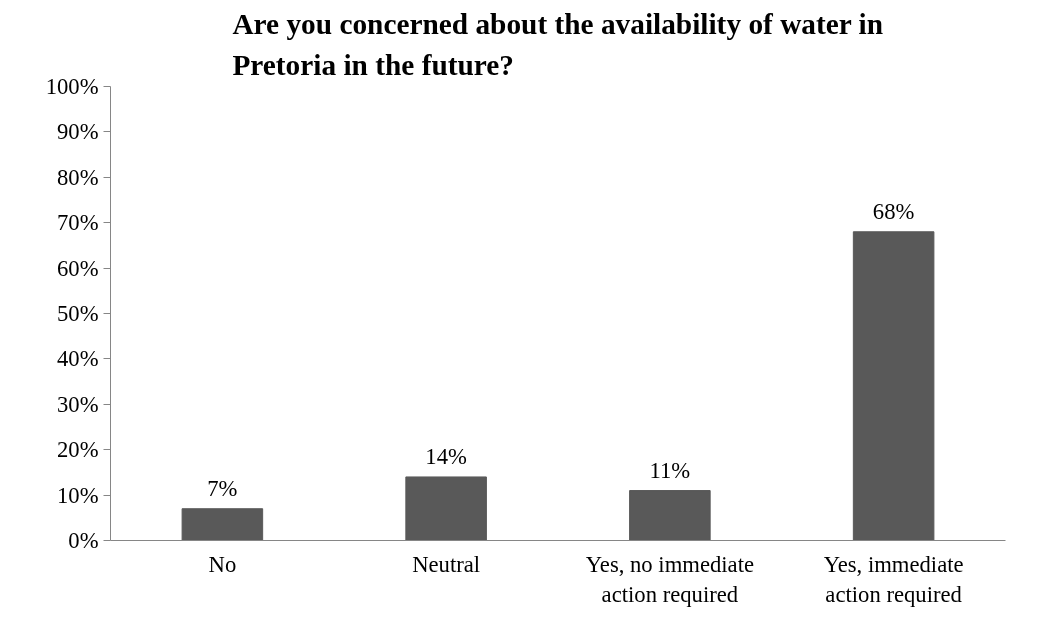 The image size is (1037, 626). Describe the element at coordinates (77, 268) in the screenshot. I see `y-tick-label: 60%` at that location.